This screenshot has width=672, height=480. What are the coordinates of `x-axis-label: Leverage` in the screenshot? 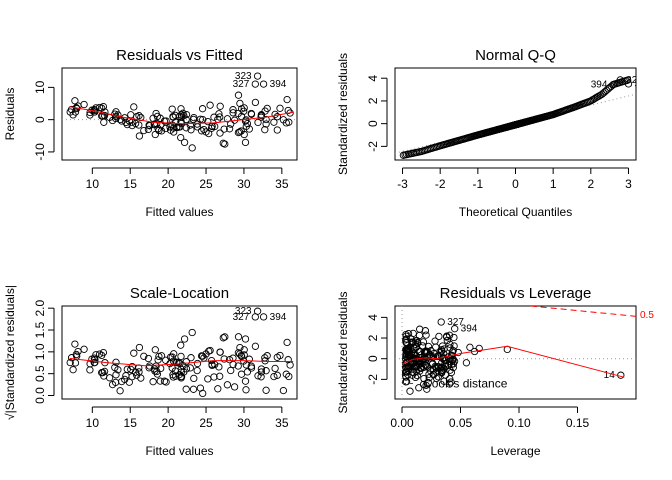 It's located at (515, 451).